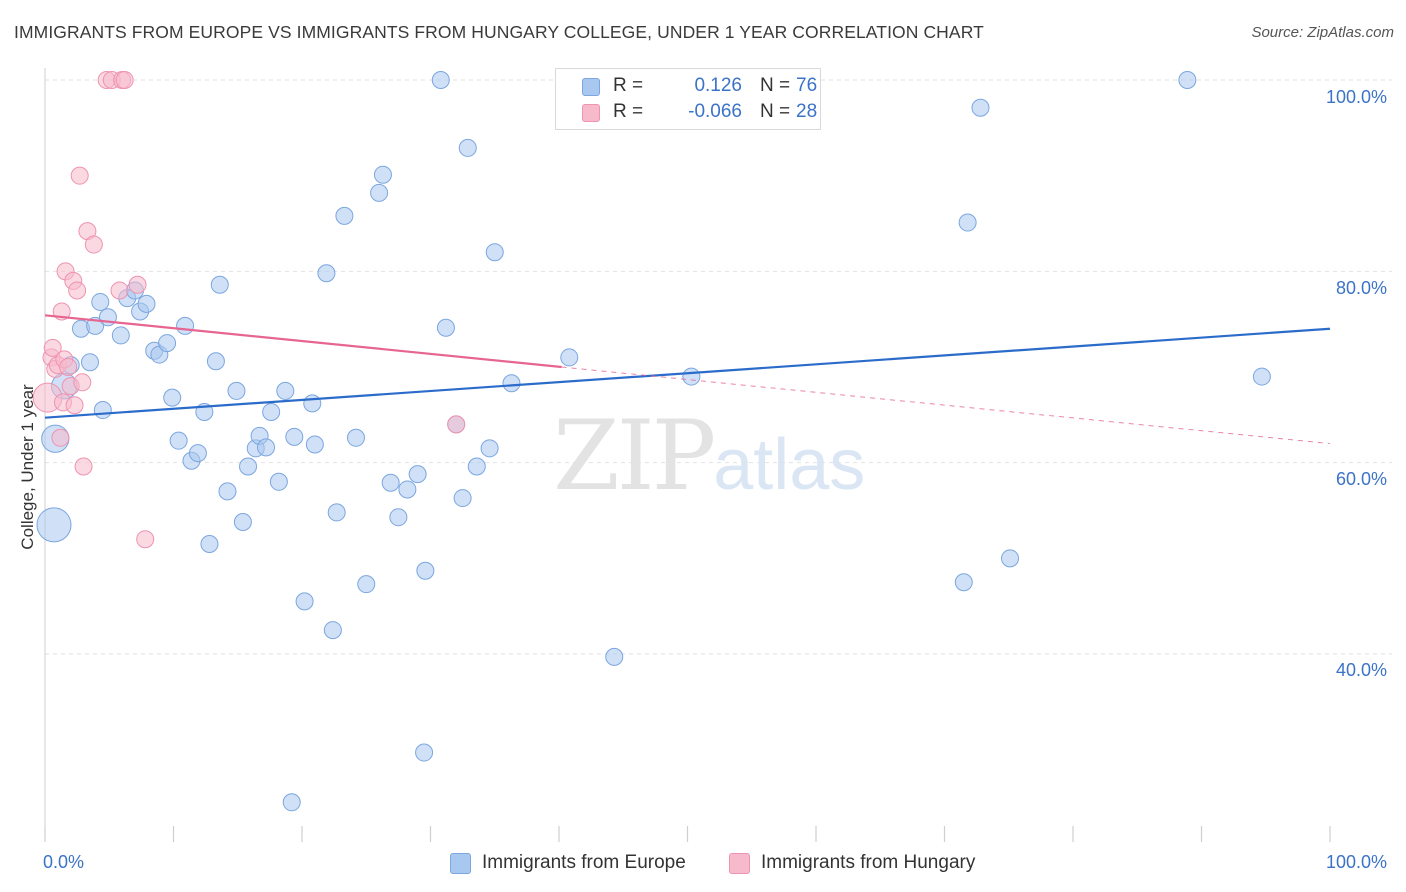  I want to click on europe-n-label: N =, so click(775, 85).